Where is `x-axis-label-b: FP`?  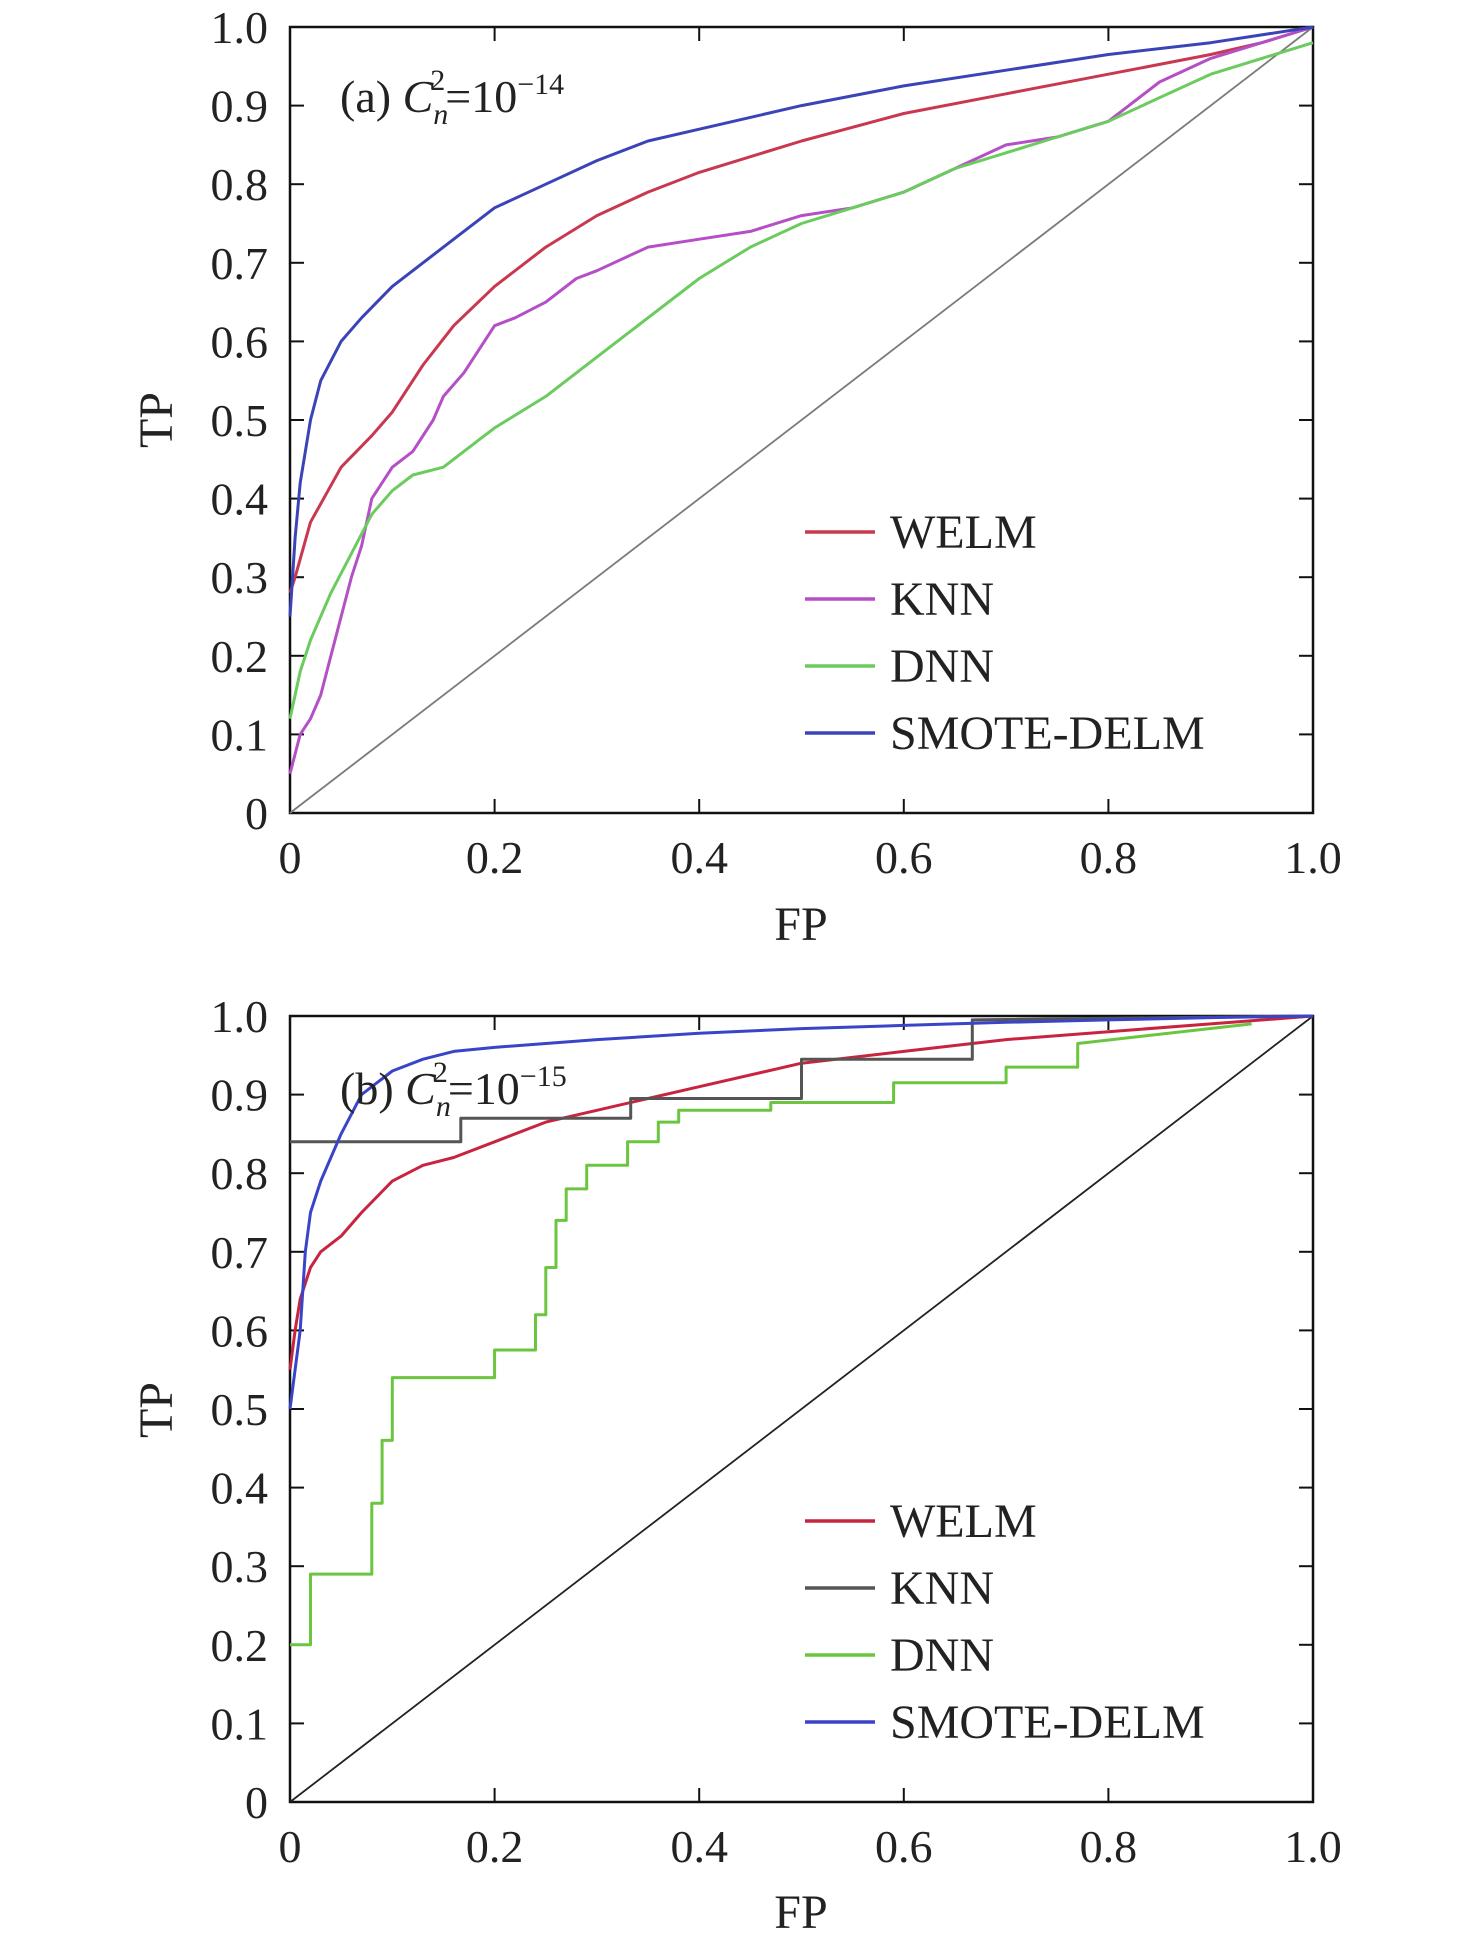
x-axis-label-b: FP is located at coordinates (800, 1912).